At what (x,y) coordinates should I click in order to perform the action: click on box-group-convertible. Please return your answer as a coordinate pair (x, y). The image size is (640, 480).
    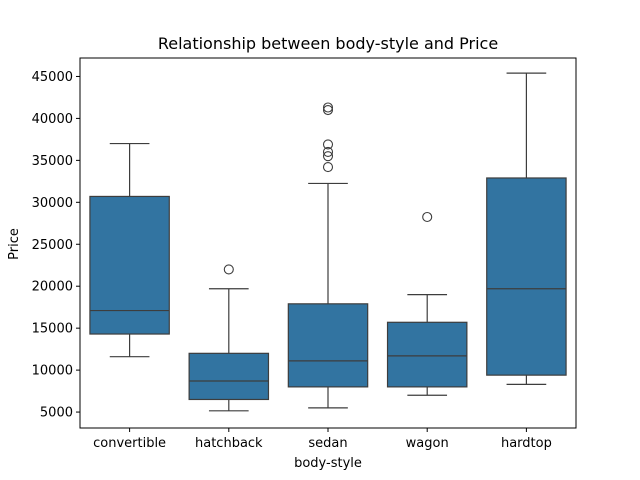
    Looking at the image, I should click on (129, 250).